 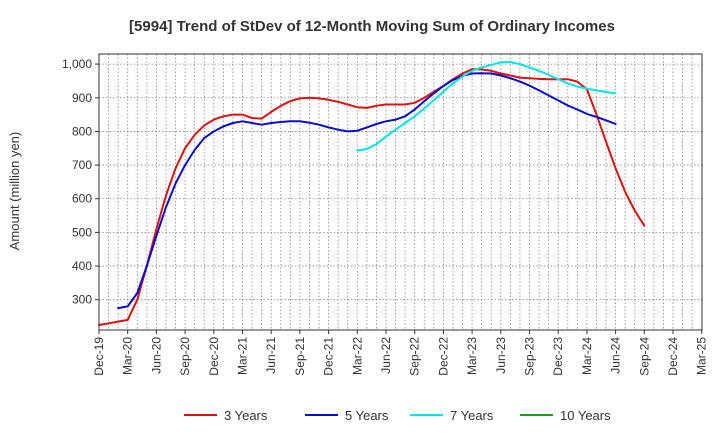 I want to click on x-tick-label: Dec-21, so click(x=329, y=356).